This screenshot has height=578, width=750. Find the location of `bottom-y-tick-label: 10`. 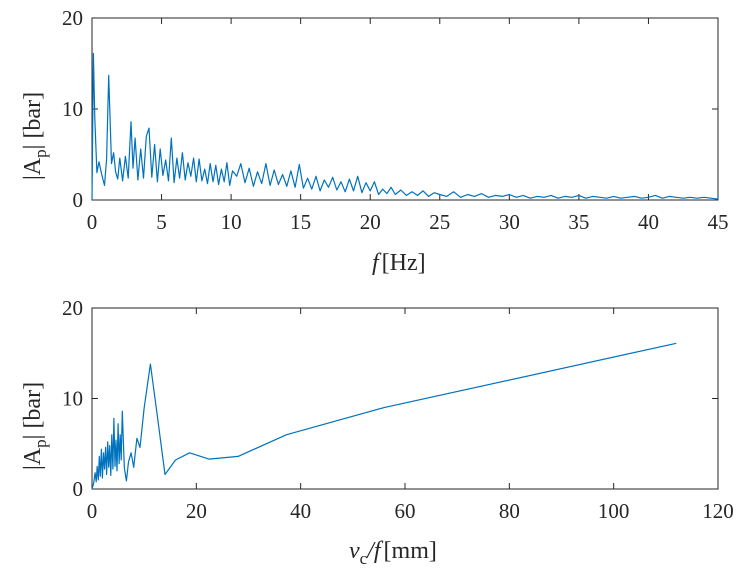

bottom-y-tick-label: 10 is located at coordinates (72, 399).